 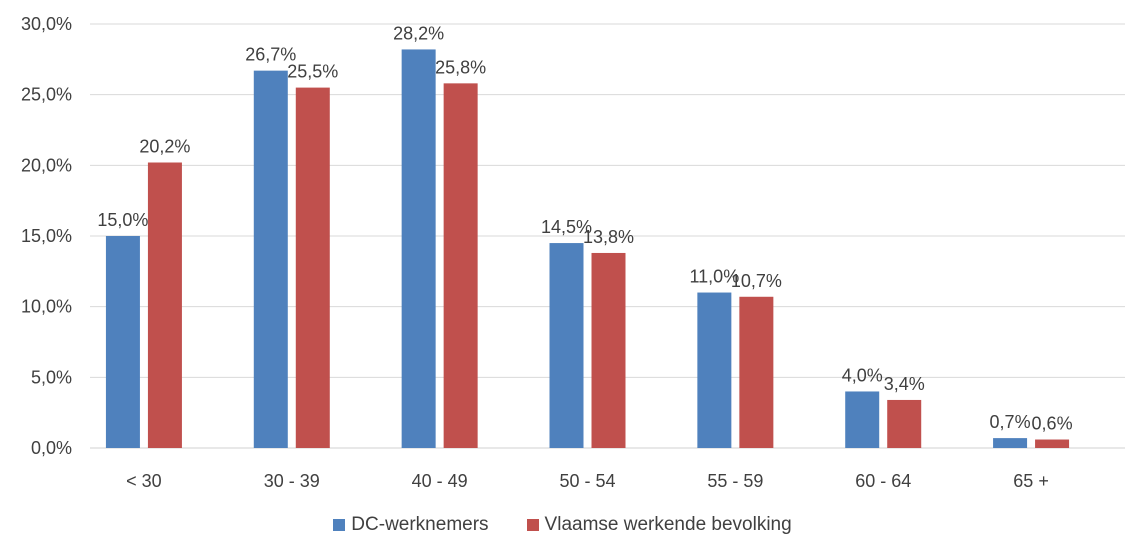 I want to click on x-tick-label: 40 - 49, so click(x=440, y=481).